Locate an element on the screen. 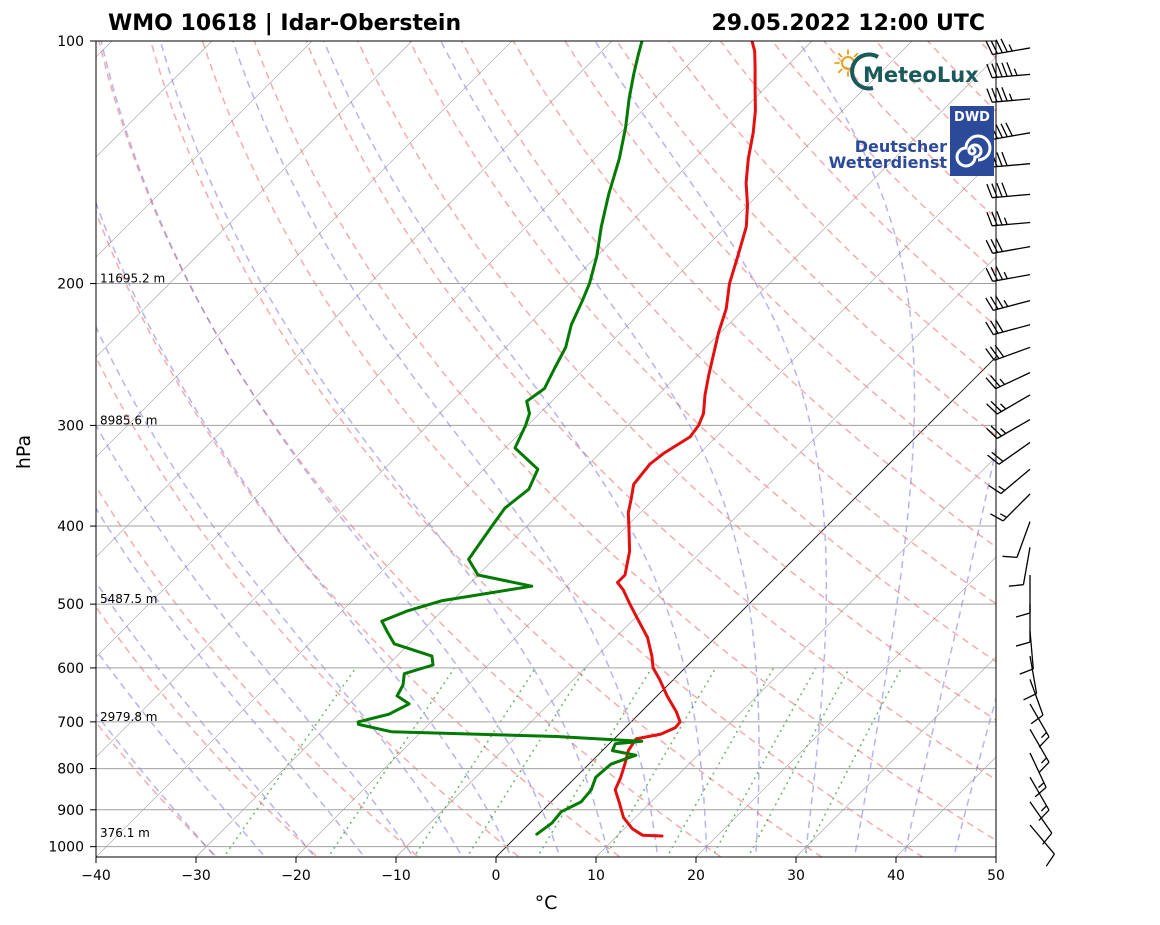  height-label: 376.1 m is located at coordinates (125, 833).